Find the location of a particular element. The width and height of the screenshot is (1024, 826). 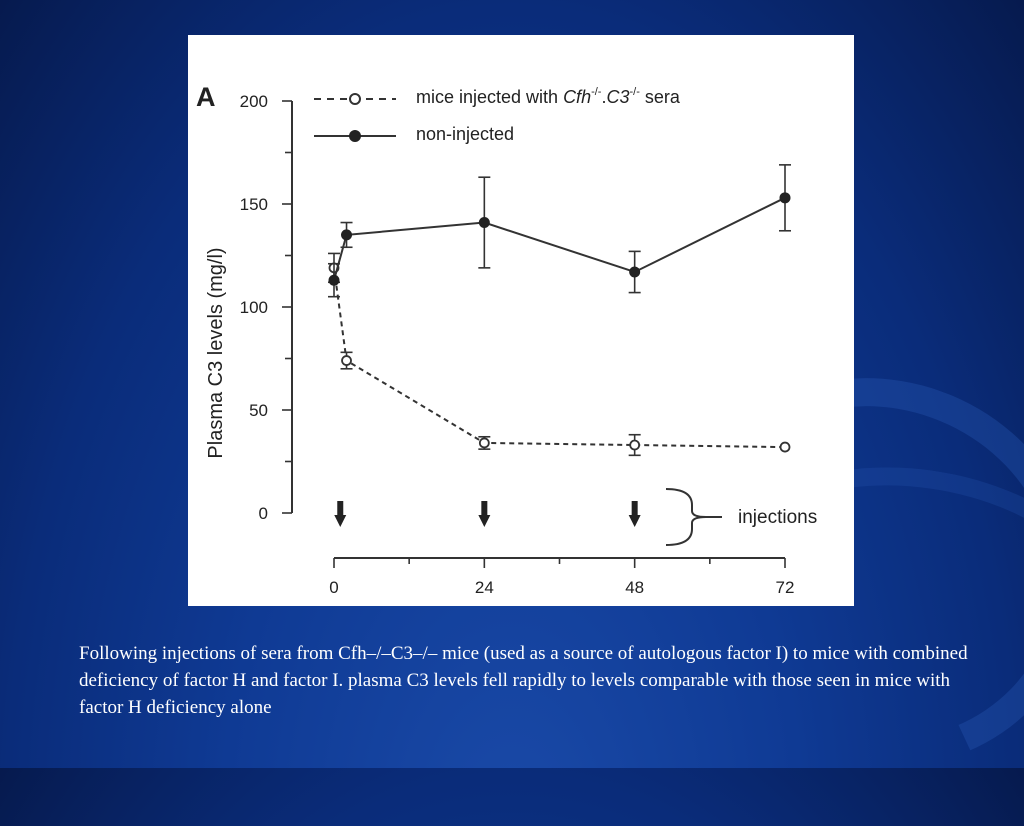

injections-brace is located at coordinates (686, 517).